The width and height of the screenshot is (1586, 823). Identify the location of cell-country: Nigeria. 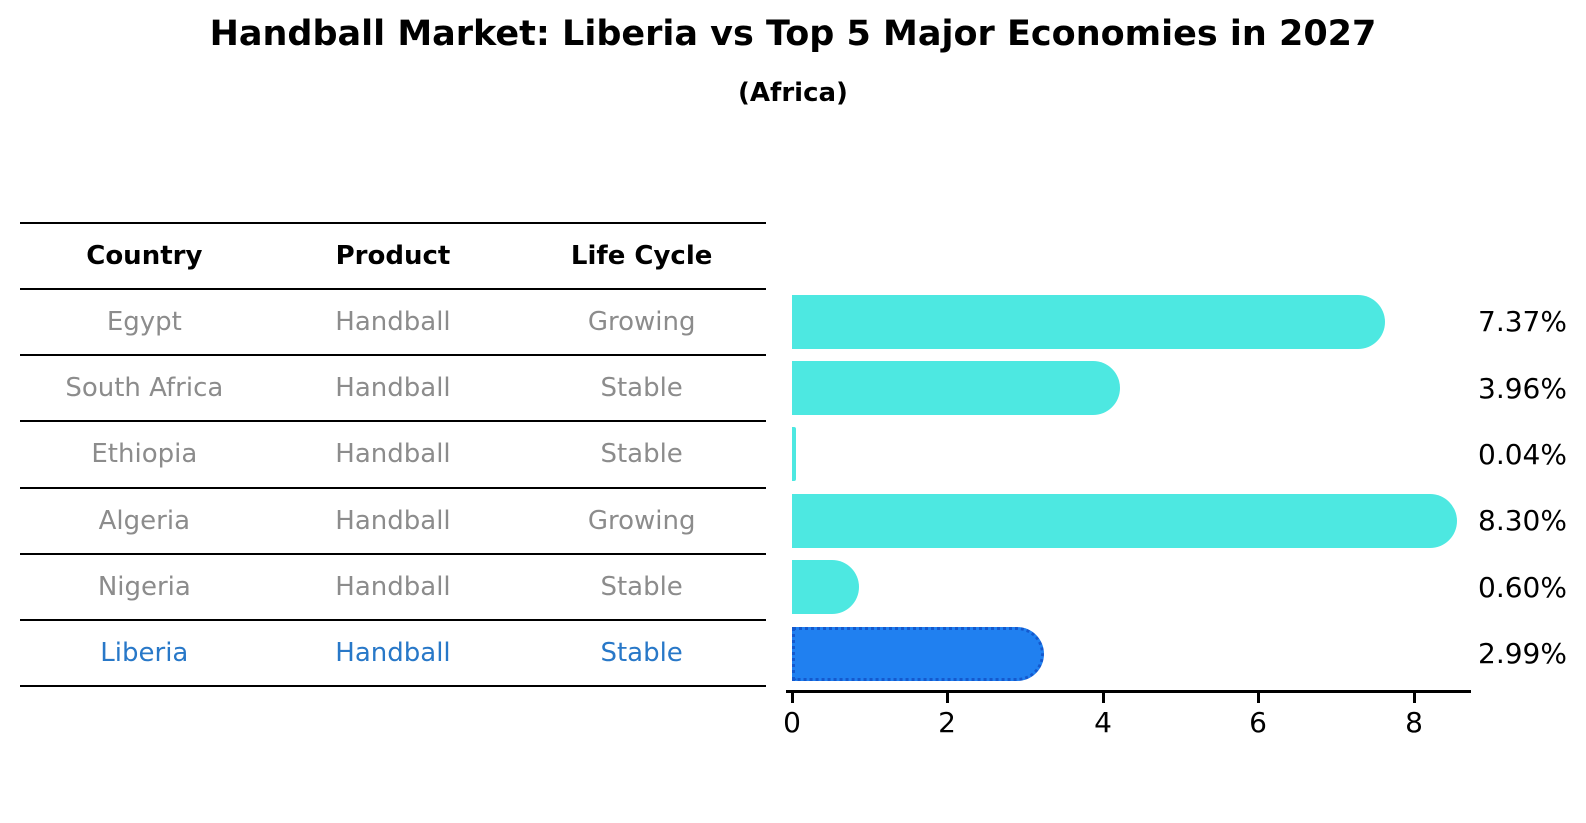
(144, 586).